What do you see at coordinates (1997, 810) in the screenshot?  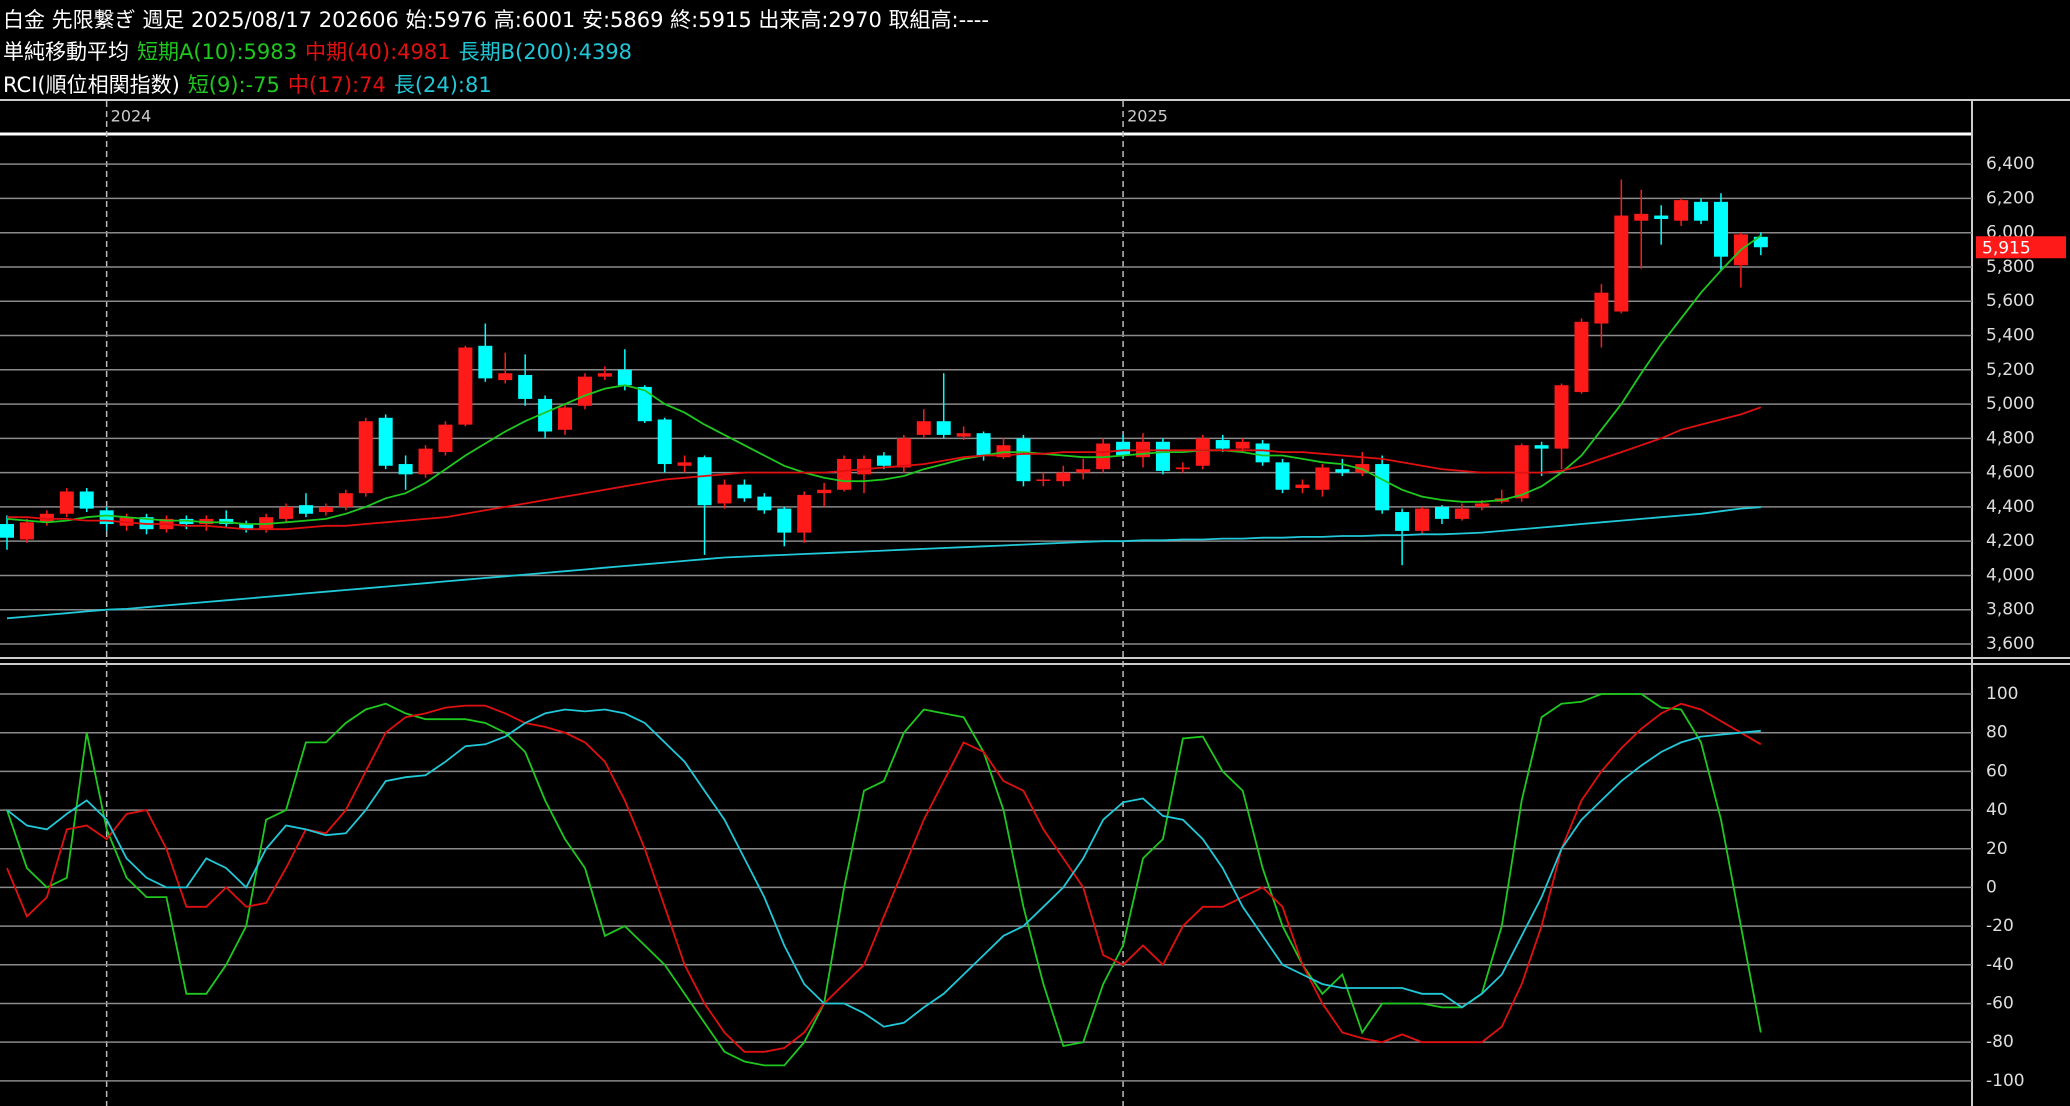 I see `y-tick-label: 40` at bounding box center [1997, 810].